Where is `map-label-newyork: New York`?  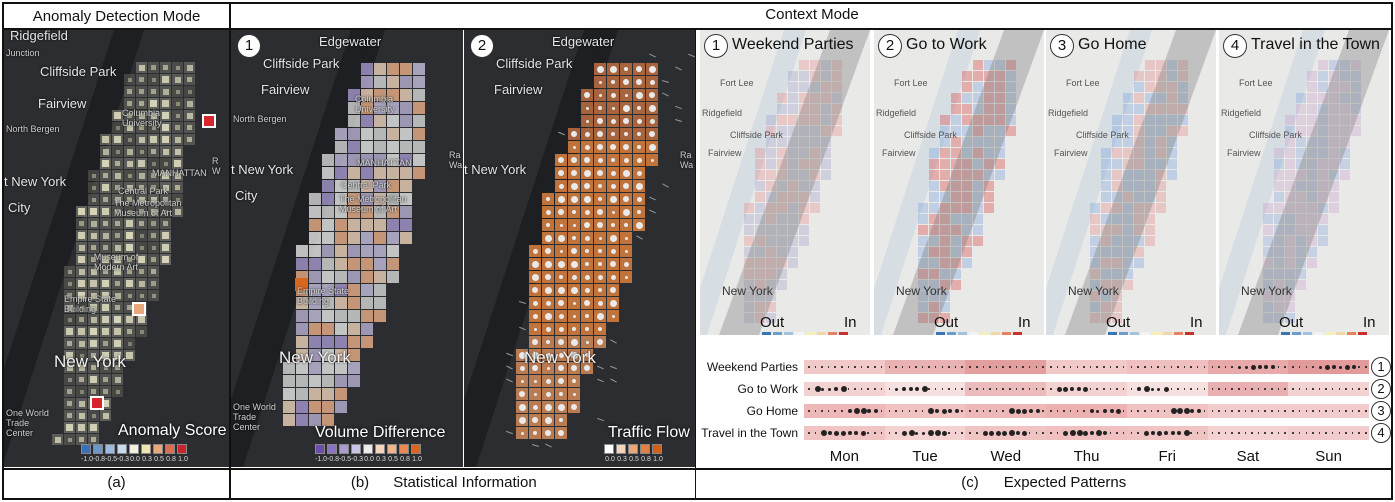 map-label-newyork: New York is located at coordinates (747, 291).